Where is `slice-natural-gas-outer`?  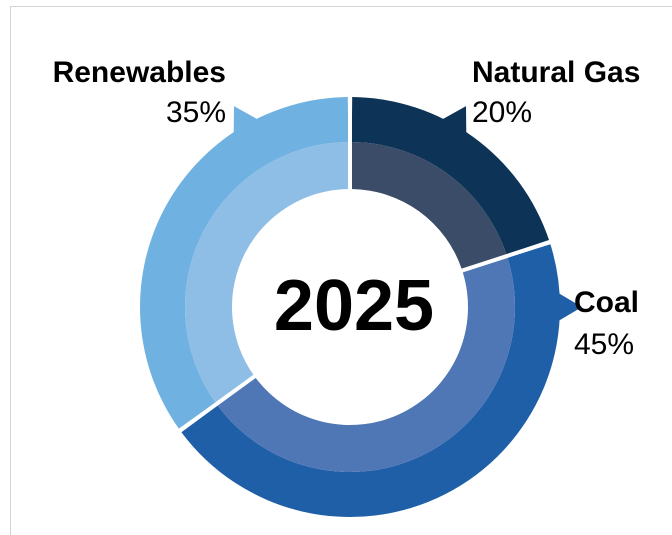
slice-natural-gas-outer is located at coordinates (450, 176).